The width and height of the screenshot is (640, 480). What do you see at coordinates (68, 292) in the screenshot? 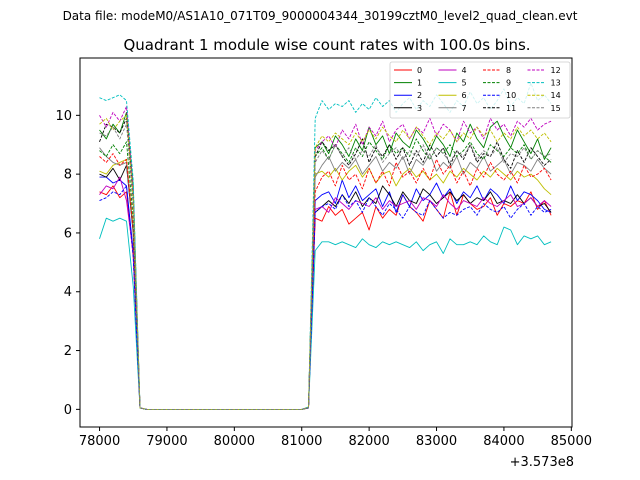
I see `y-tick-label-2: 4` at bounding box center [68, 292].